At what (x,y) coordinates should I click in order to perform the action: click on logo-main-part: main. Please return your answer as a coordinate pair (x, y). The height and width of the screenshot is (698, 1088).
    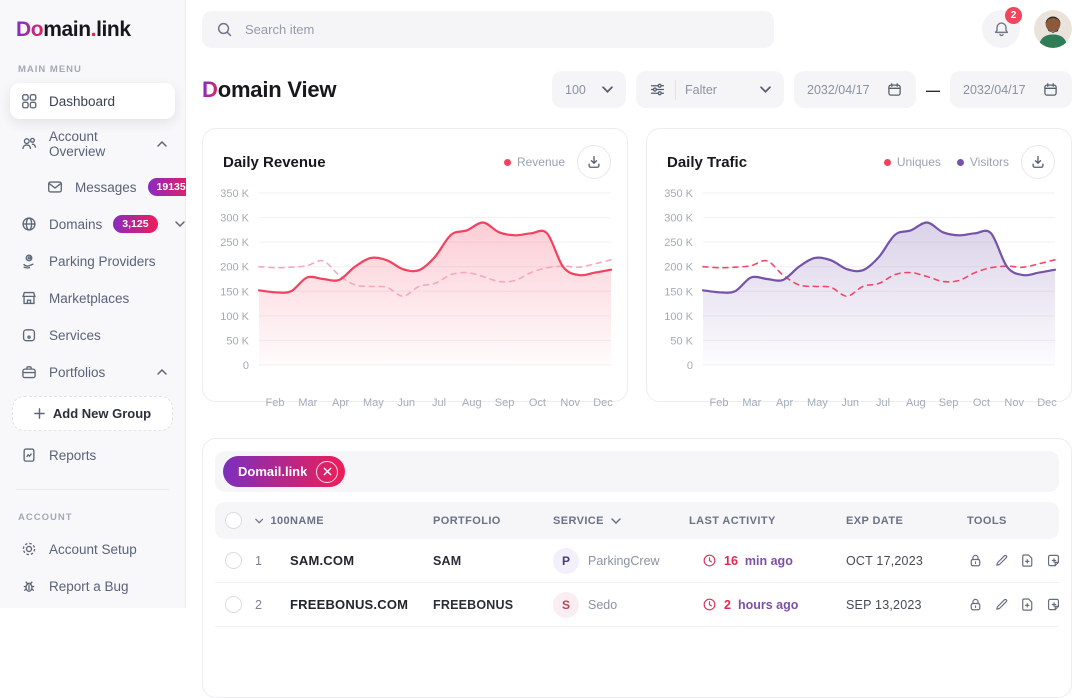
    Looking at the image, I should click on (67, 29).